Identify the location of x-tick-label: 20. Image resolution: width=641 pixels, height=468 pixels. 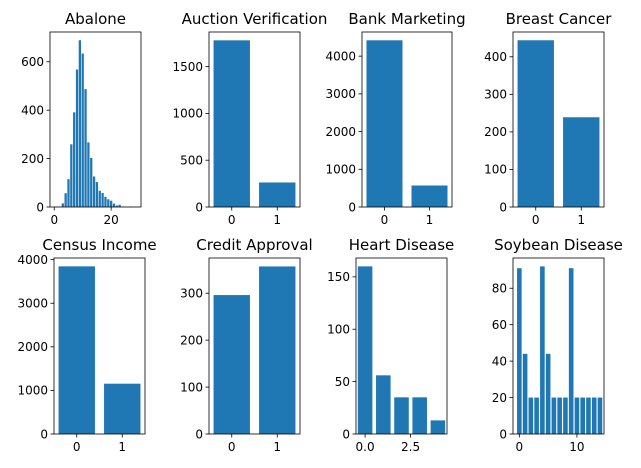
(111, 220).